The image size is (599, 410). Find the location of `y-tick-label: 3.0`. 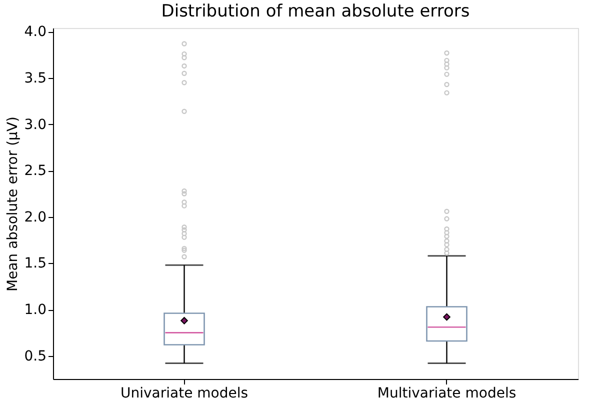

y-tick-label: 3.0 is located at coordinates (35, 124).